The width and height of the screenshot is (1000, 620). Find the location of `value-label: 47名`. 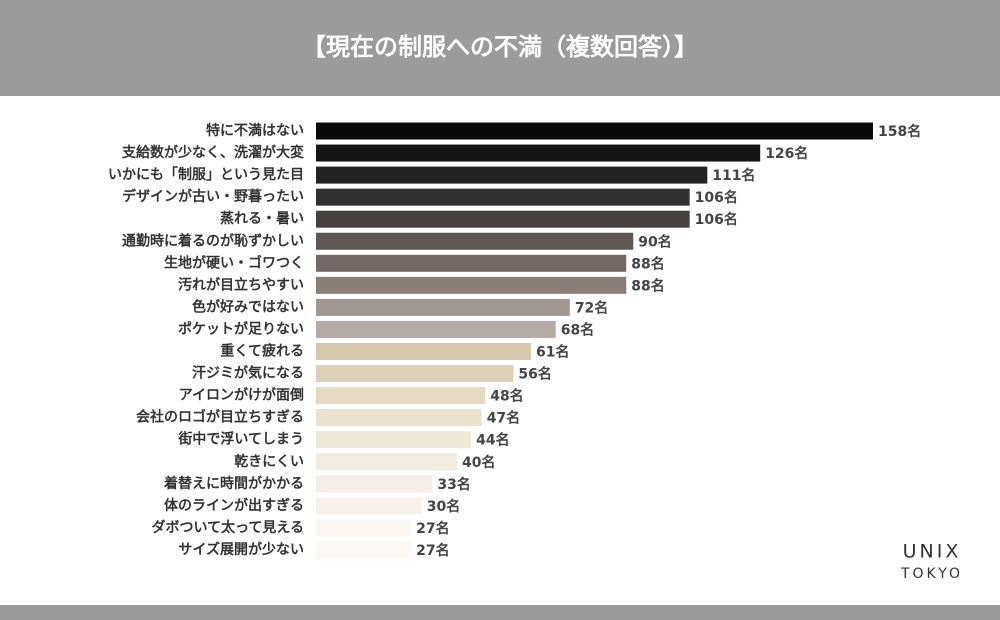

value-label: 47名 is located at coordinates (503, 418).